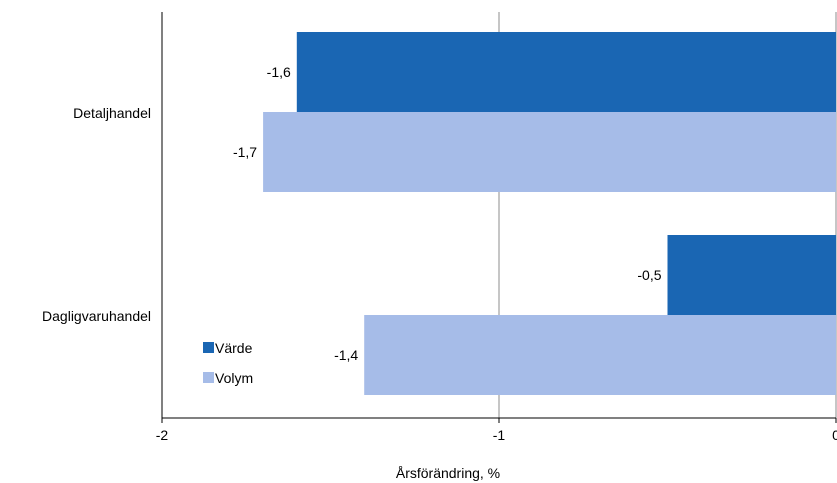 Image resolution: width=837 pixels, height=483 pixels. What do you see at coordinates (234, 348) in the screenshot?
I see `legend-label: Värde` at bounding box center [234, 348].